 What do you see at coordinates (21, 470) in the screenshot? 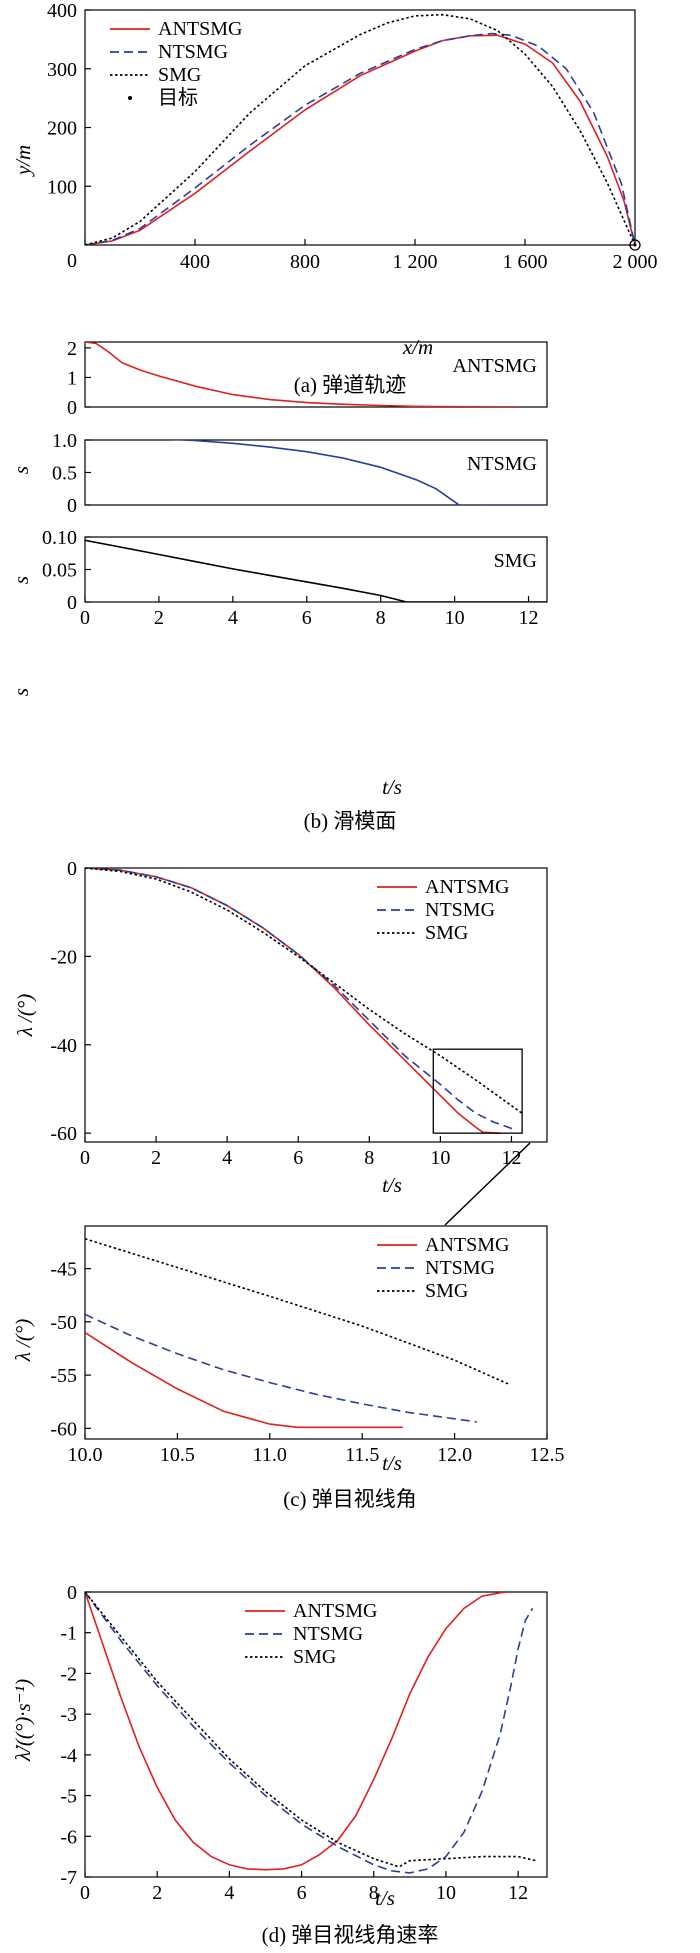
I see `sliding-antsmg-ylabel: s` at bounding box center [21, 470].